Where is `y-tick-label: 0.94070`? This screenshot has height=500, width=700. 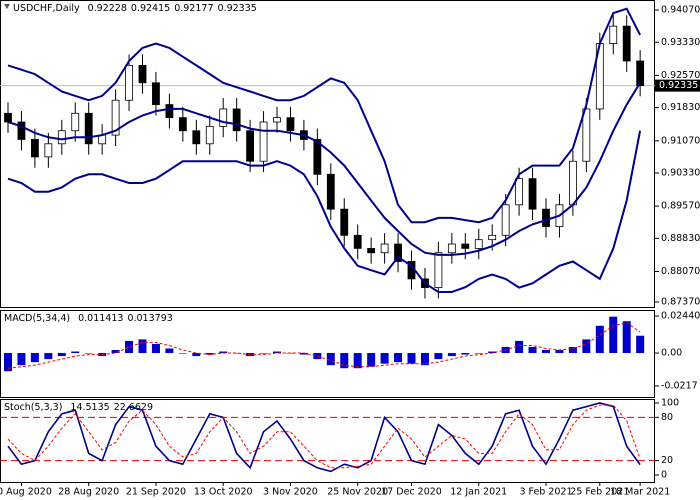
y-tick-label: 0.94070 is located at coordinates (680, 10).